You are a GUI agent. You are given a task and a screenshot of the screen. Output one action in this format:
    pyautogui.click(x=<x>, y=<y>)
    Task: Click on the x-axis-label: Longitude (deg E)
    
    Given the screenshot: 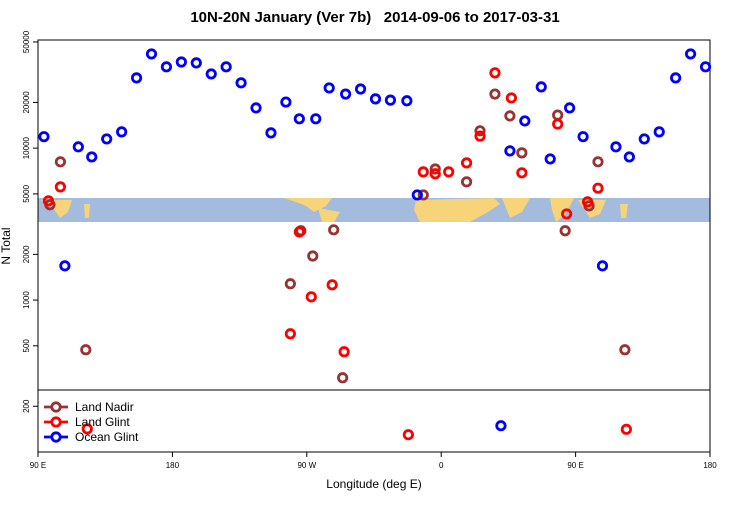 What is the action you would take?
    pyautogui.click(x=373, y=484)
    